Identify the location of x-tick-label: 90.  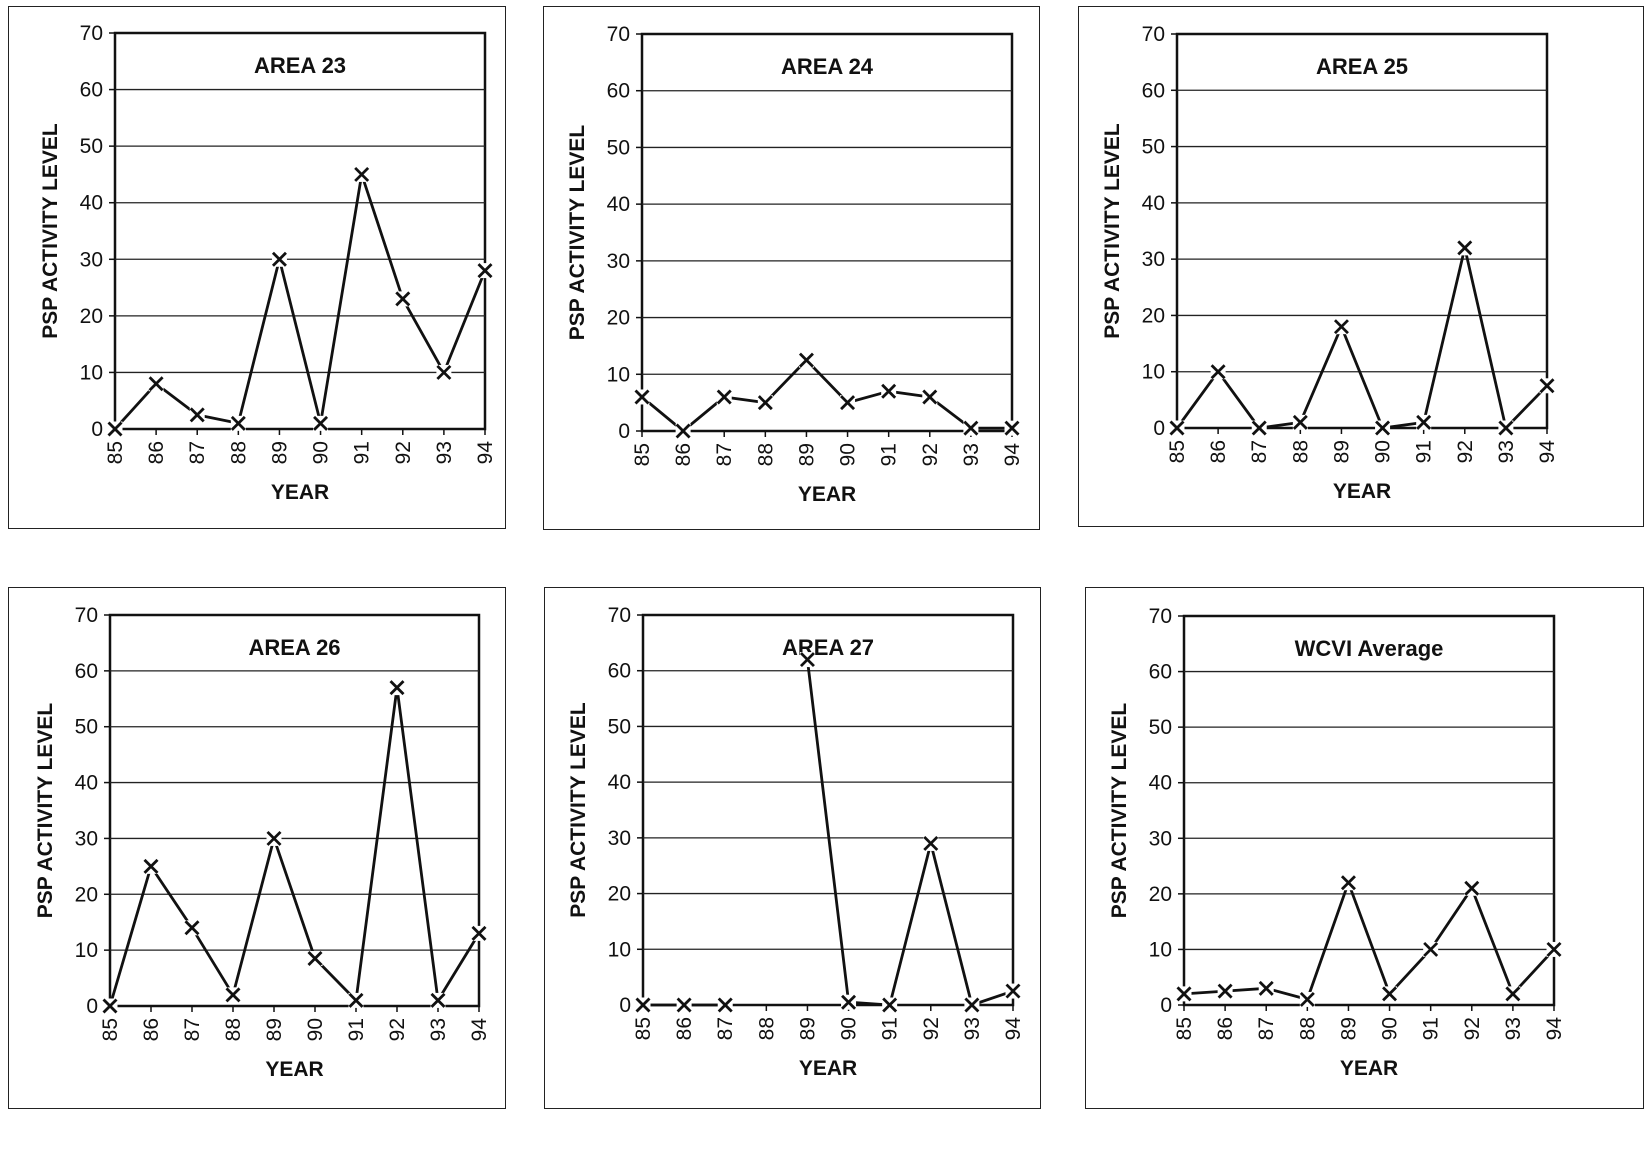
(849, 1028).